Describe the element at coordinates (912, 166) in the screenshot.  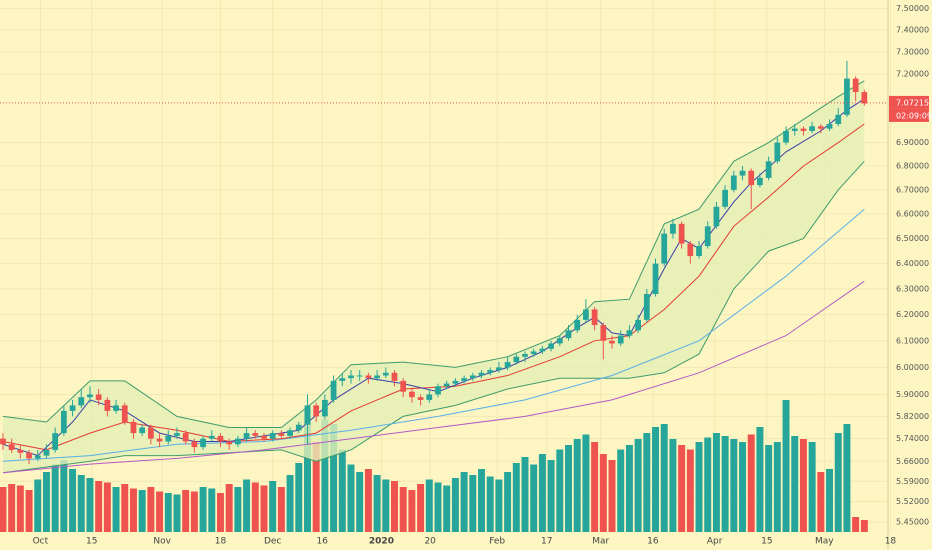
I see `y-tick-label: 6.80000` at that location.